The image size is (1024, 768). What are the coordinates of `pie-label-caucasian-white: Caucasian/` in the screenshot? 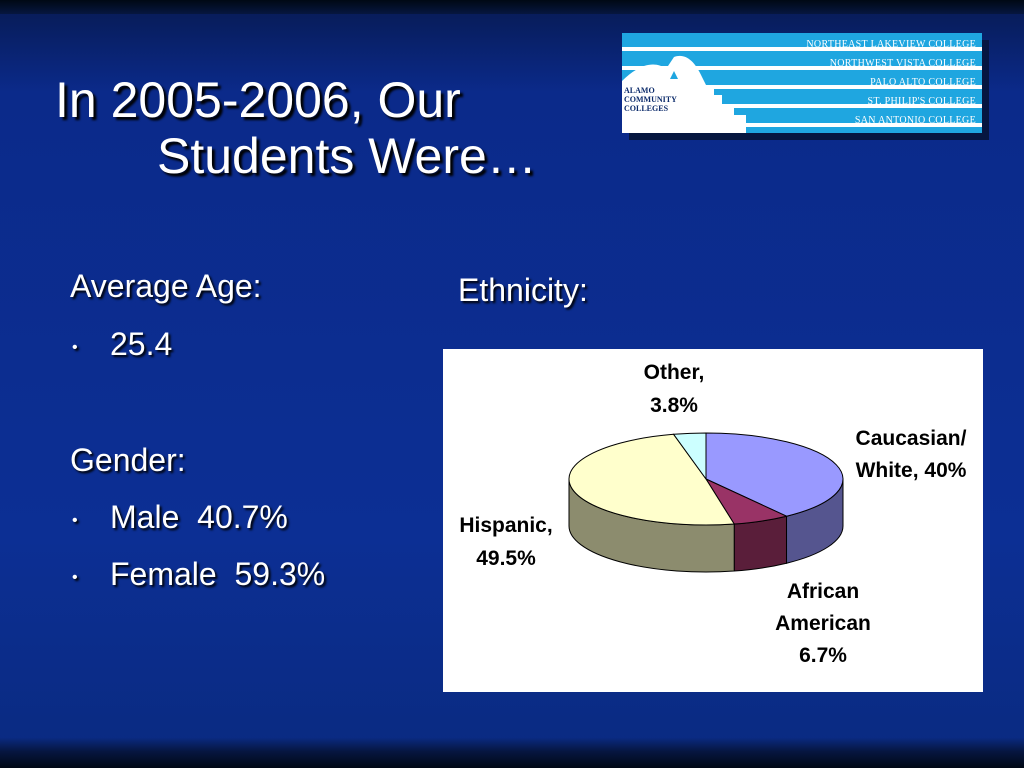 It's located at (911, 438).